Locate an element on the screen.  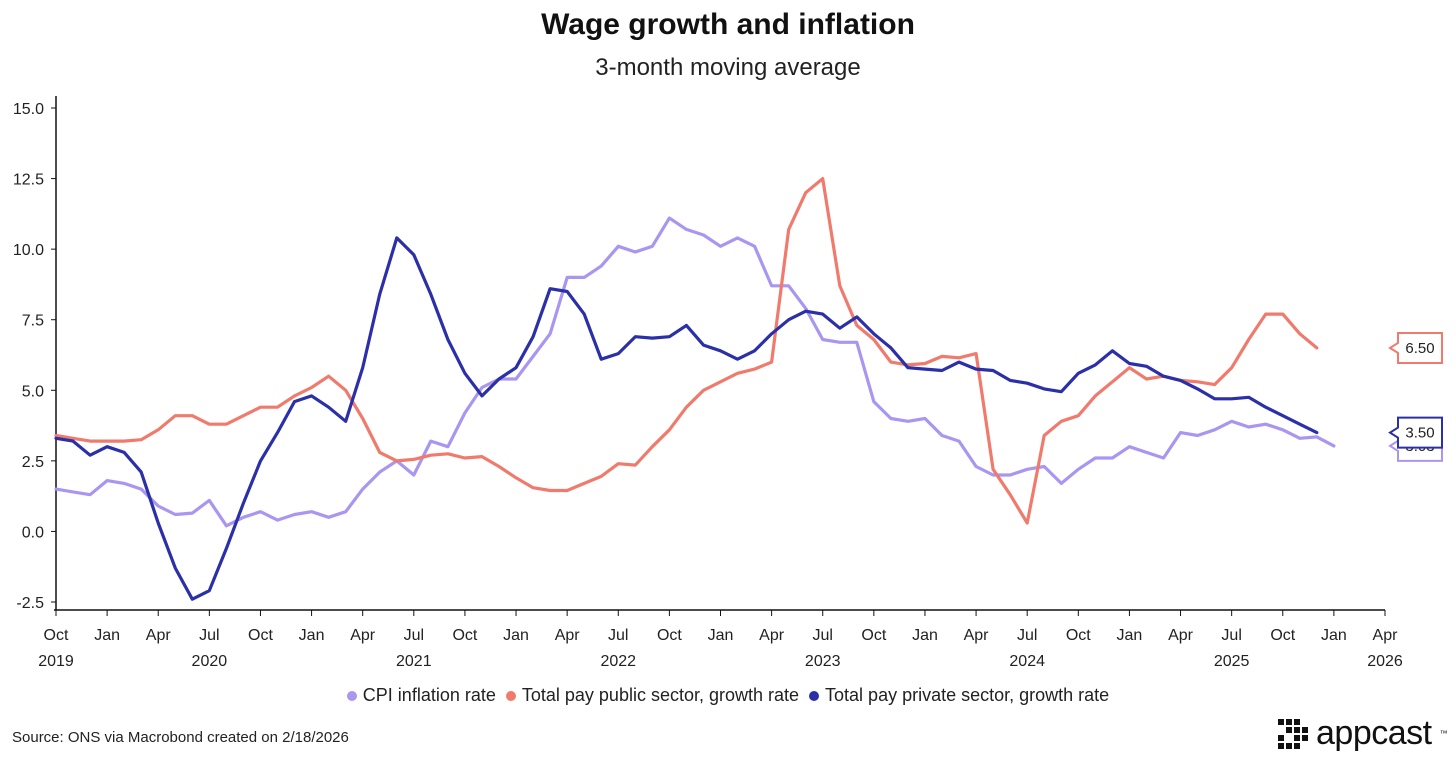
brand-name: appcast is located at coordinates (1374, 733).